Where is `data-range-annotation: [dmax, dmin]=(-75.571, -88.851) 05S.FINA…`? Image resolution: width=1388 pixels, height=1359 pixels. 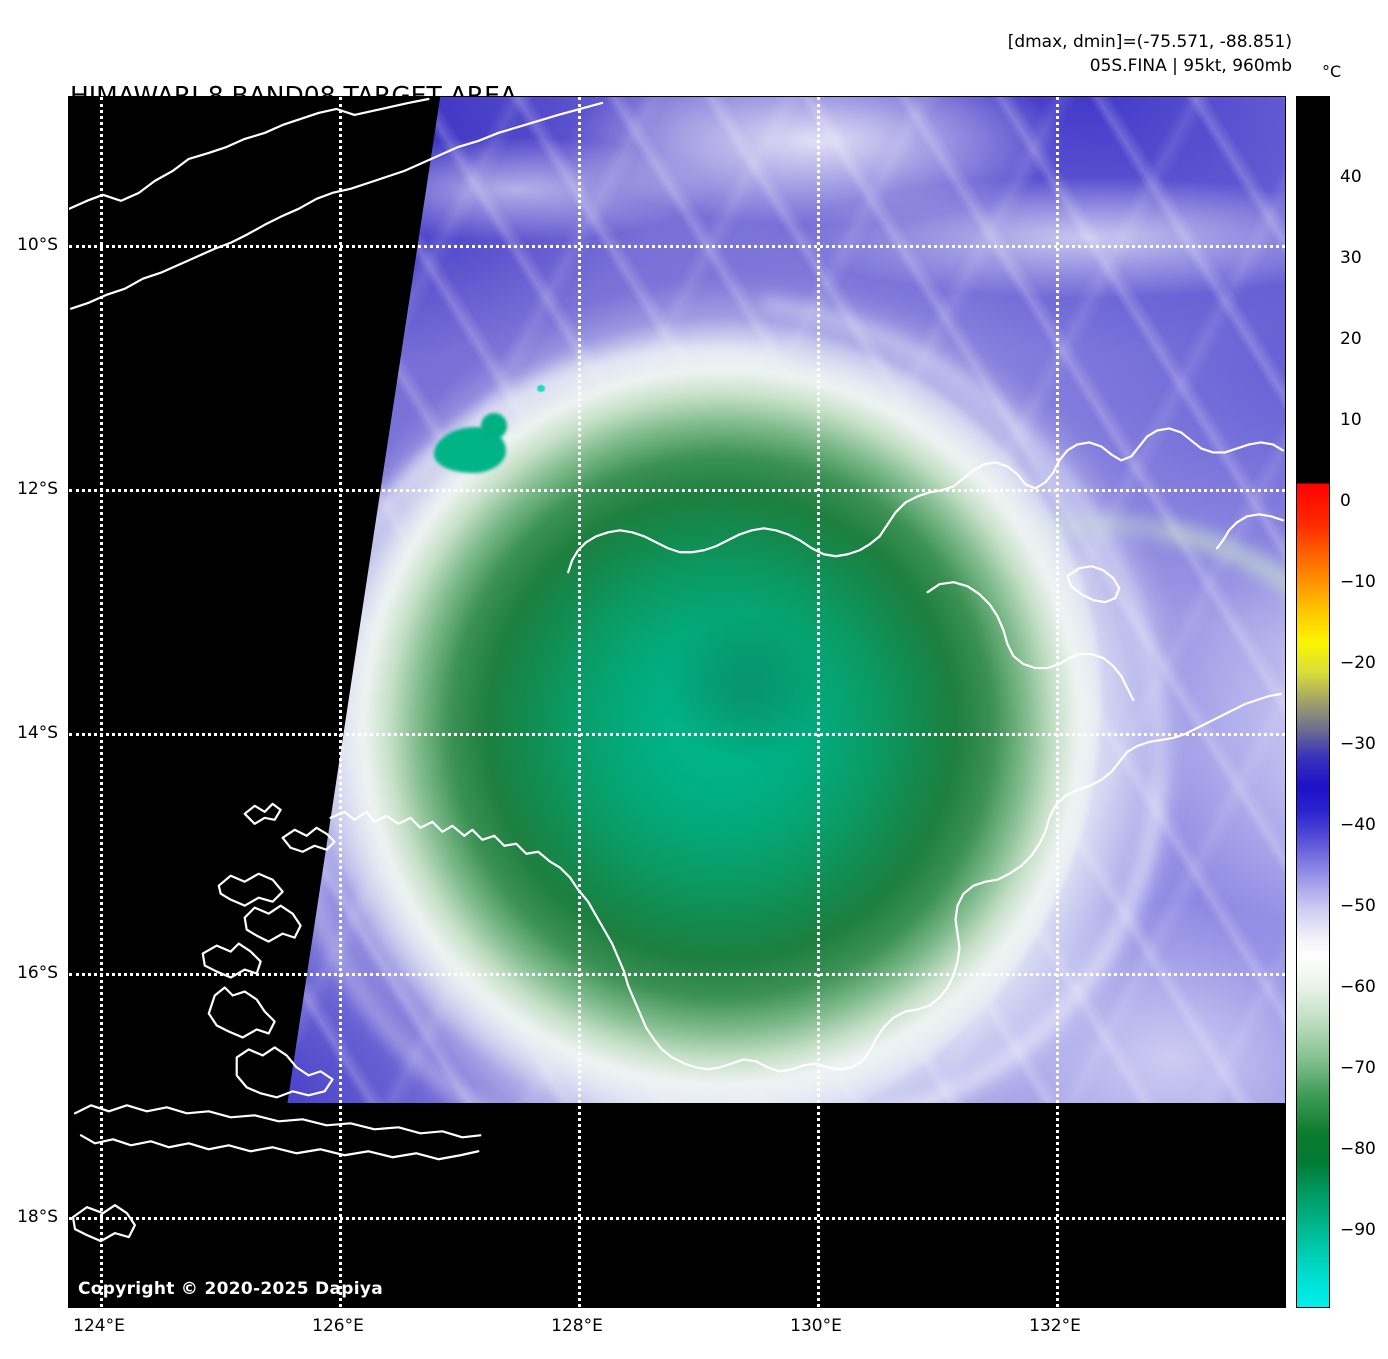 data-range-annotation: [dmax, dmin]=(-75.571, -88.851) 05S.FINA… is located at coordinates (1150, 54).